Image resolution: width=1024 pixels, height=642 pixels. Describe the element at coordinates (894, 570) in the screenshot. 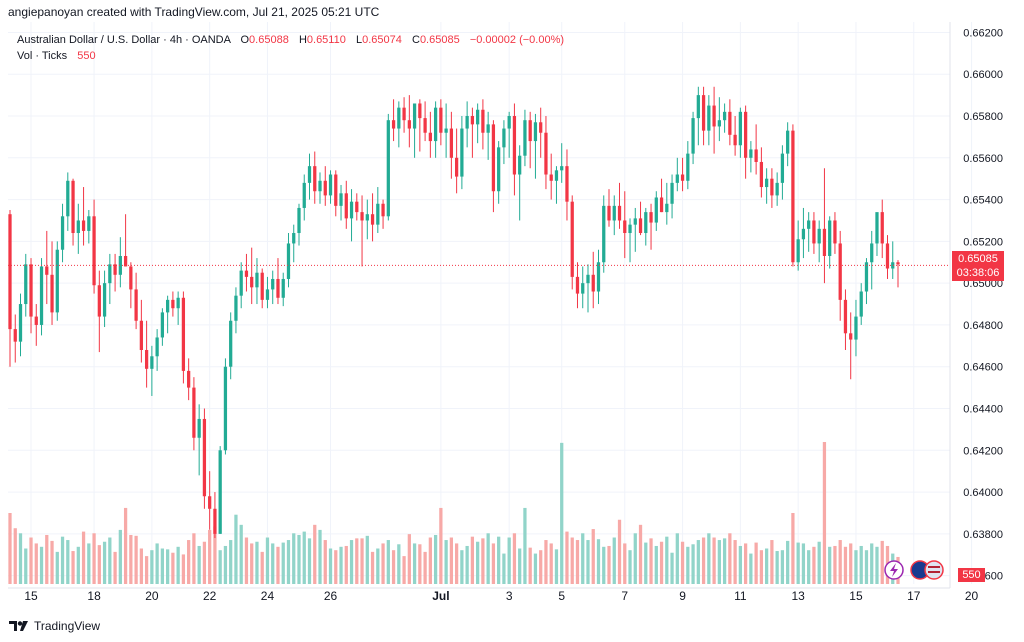

I see `lightning-glyph` at that location.